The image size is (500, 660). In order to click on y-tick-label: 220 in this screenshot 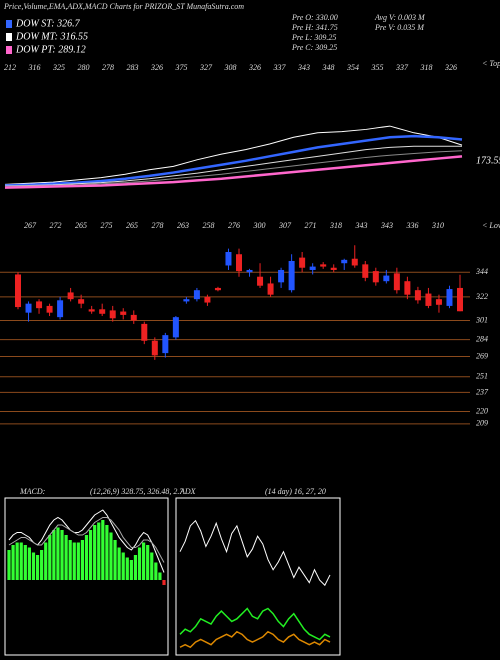, I will do `click(482, 410)`.